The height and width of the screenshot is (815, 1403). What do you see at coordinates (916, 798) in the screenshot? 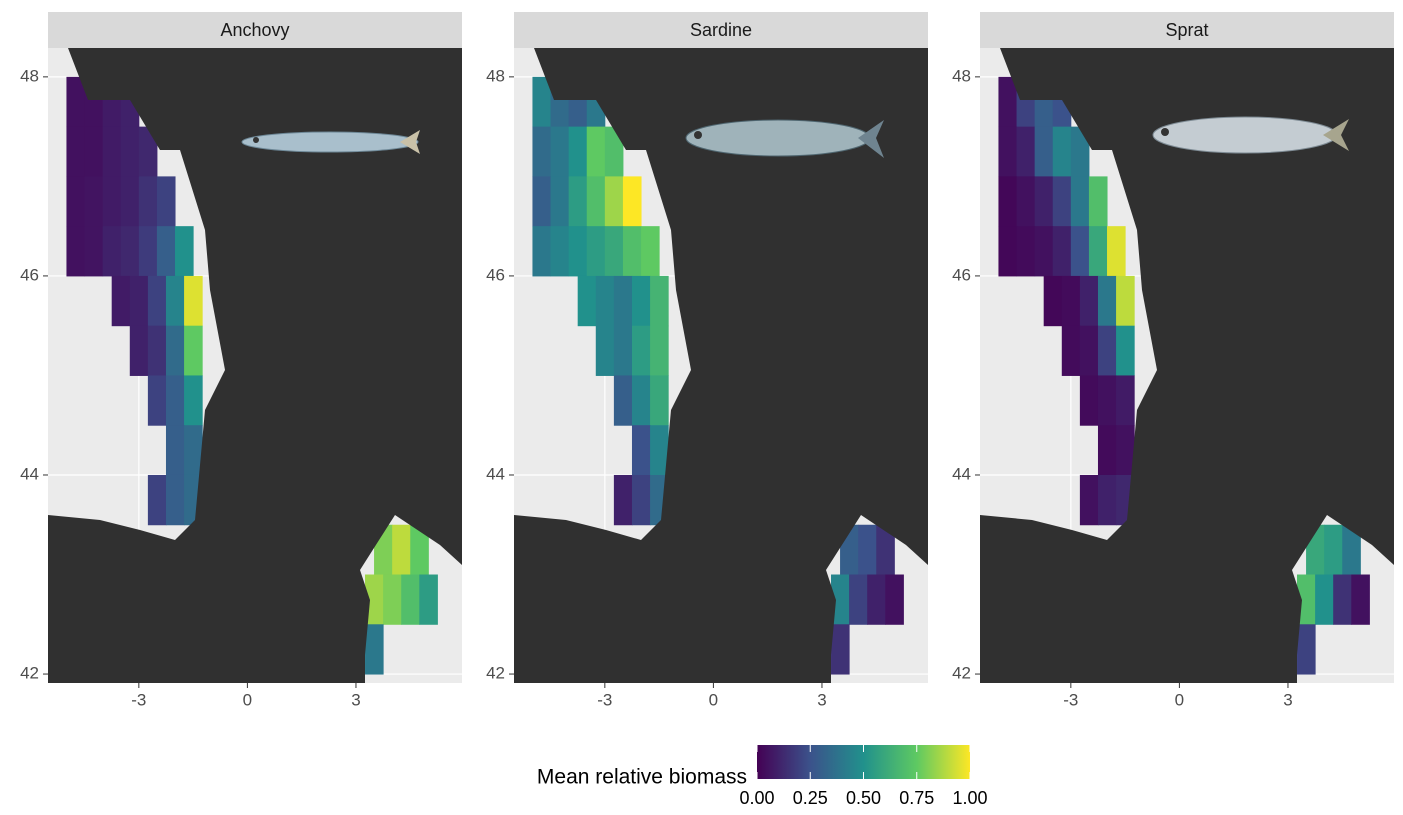
I see `colorbar-label: 0.75` at bounding box center [916, 798].